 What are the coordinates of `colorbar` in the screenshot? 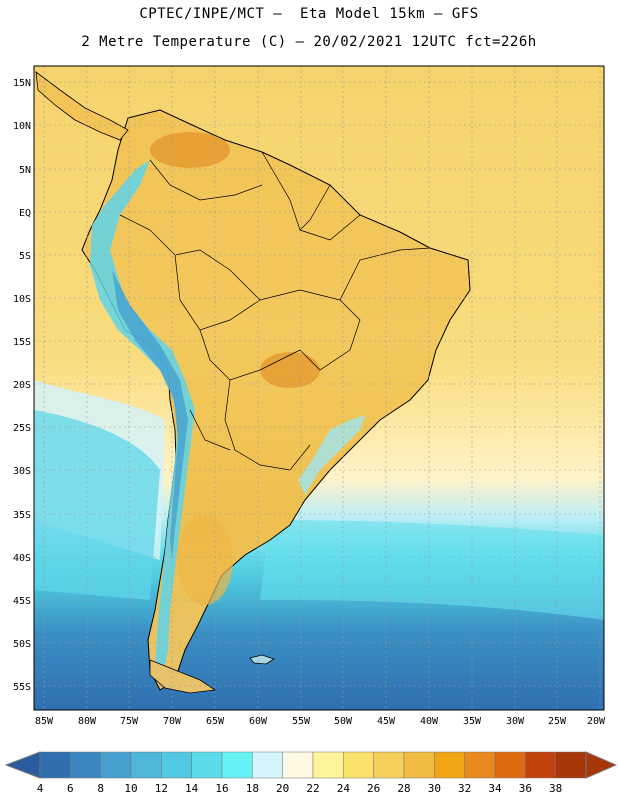 It's located at (311, 765).